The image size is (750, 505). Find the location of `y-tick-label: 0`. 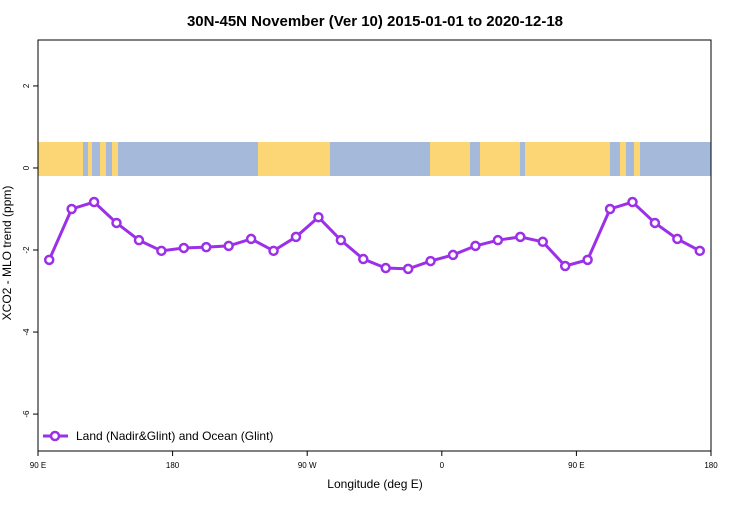

y-tick-label: 0 is located at coordinates (26, 167).